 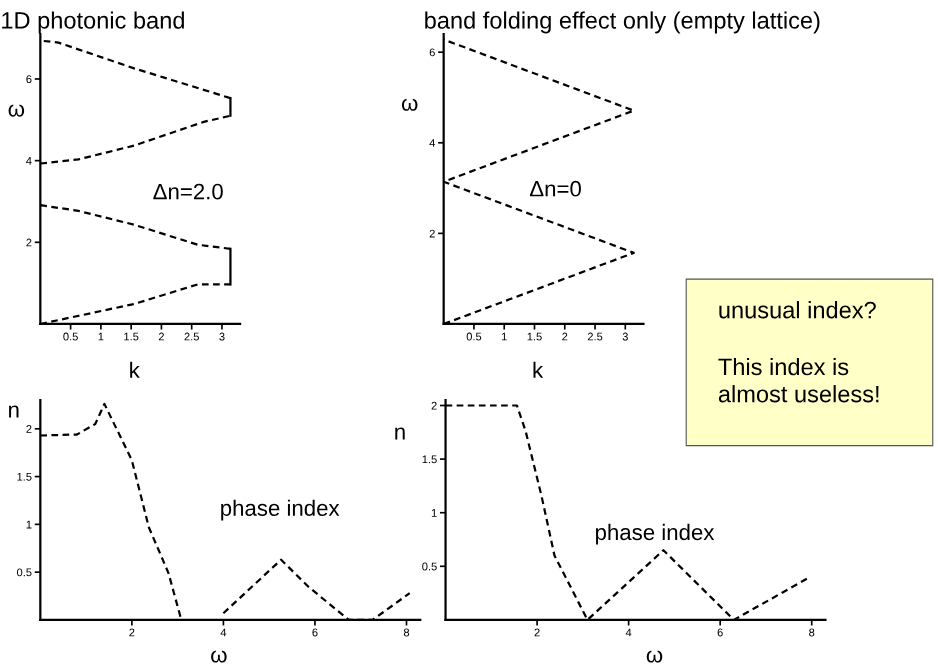 I want to click on chart-title: 1D photonic band, so click(x=93, y=22).